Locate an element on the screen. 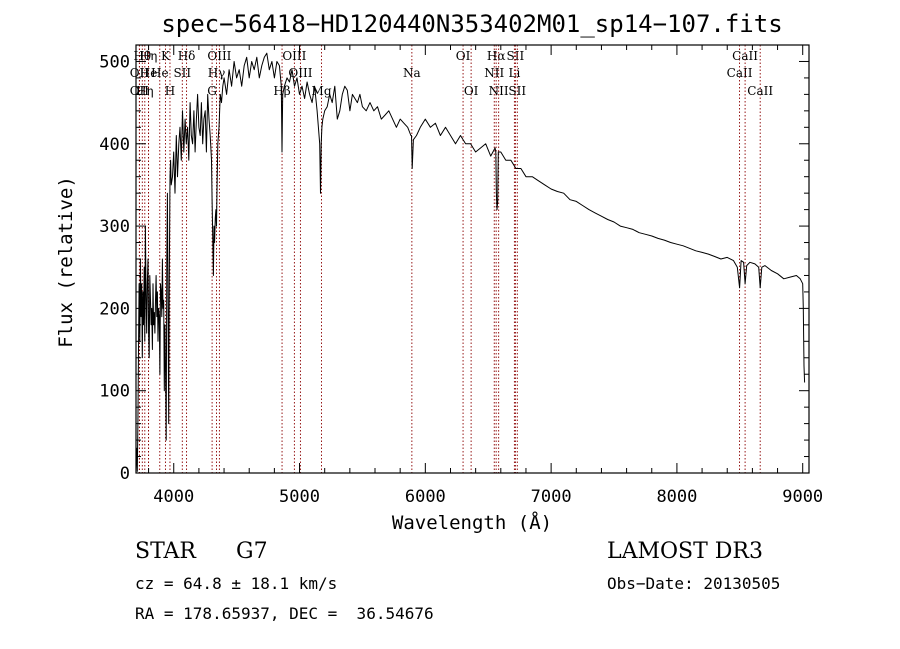  y-axis-label: Flux (relative) is located at coordinates (66, 262).